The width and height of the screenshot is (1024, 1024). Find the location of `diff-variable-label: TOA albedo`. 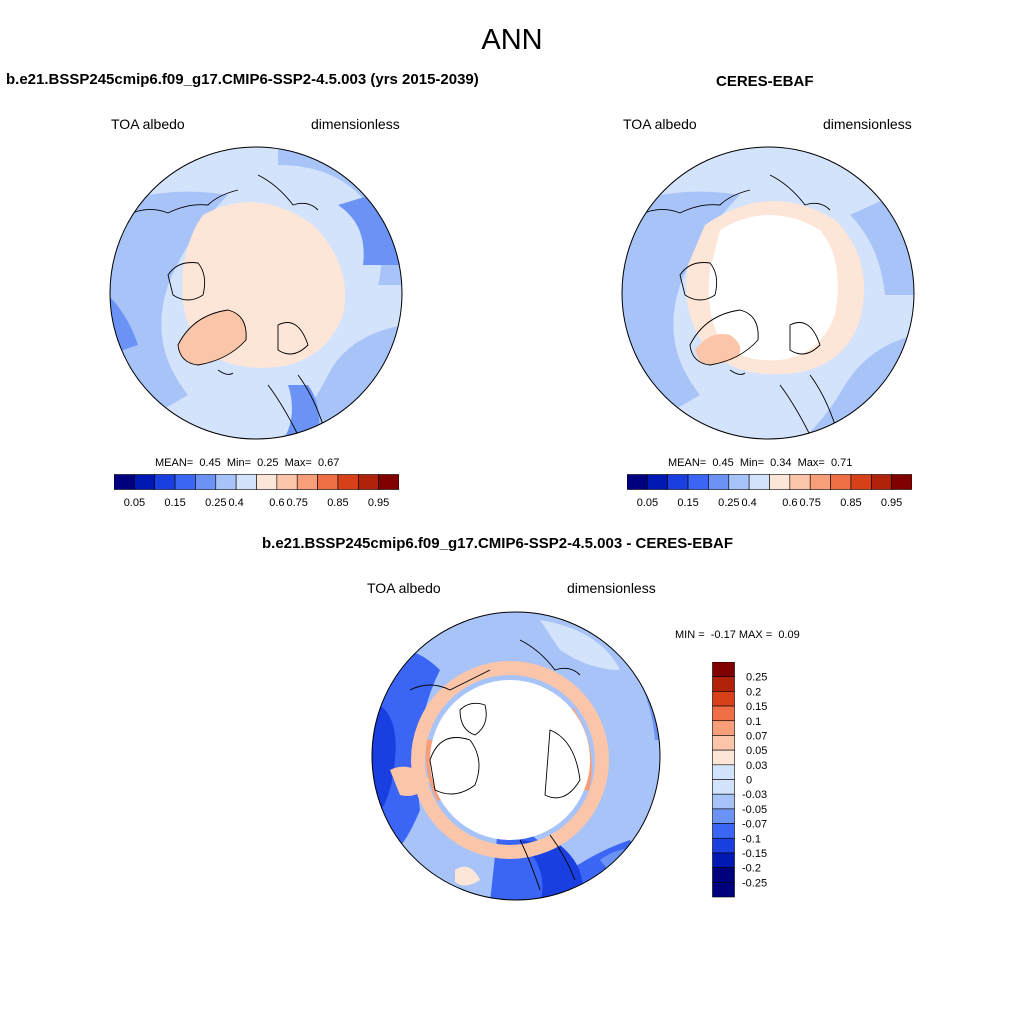

diff-variable-label: TOA albedo is located at coordinates (404, 588).